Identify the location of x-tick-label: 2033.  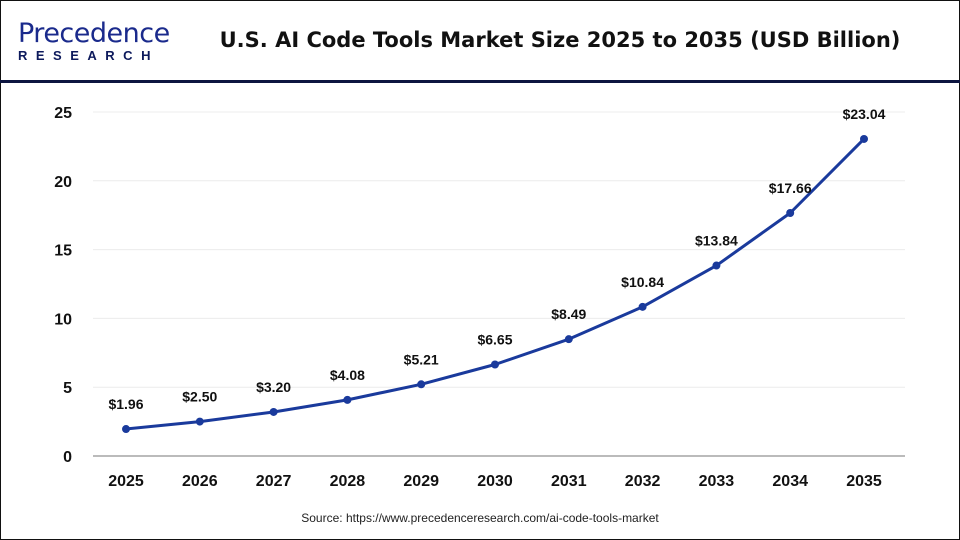
(717, 481).